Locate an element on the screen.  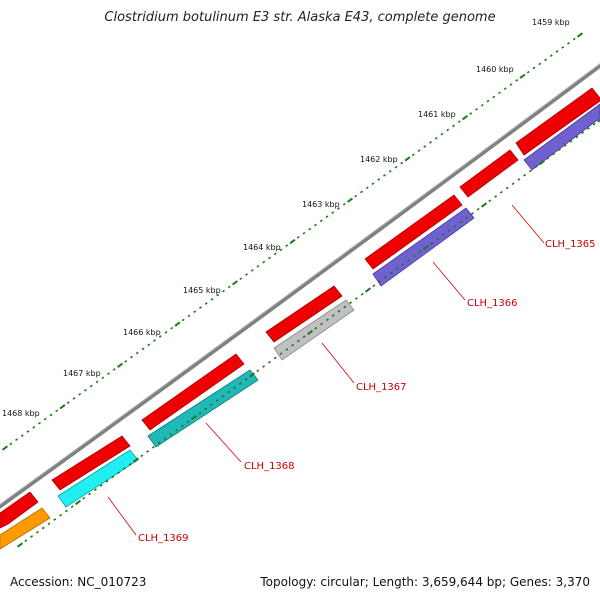
gene-extra-bar is located at coordinates (25, 528).